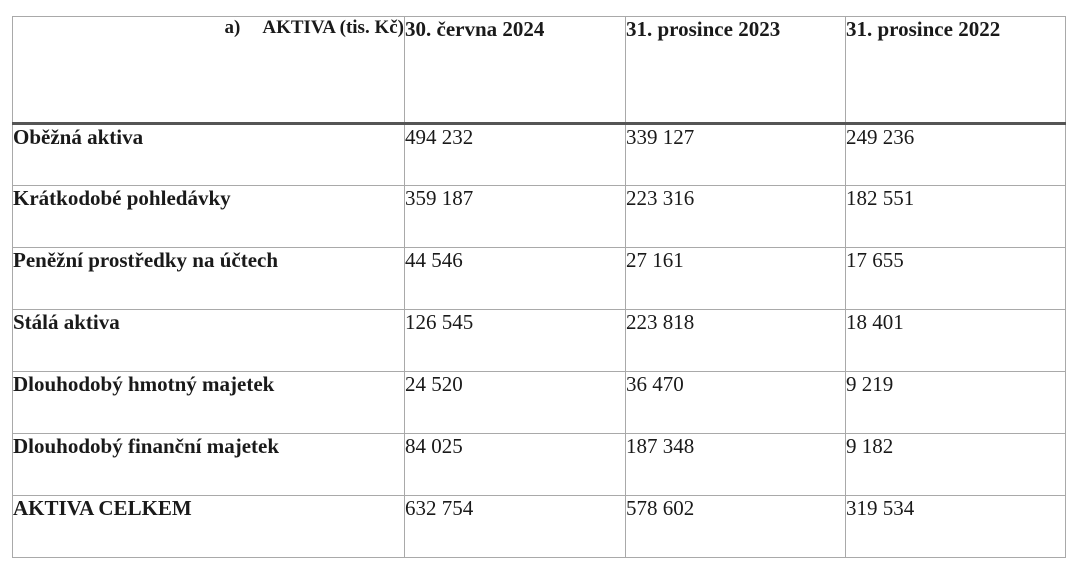  I want to click on row-label-total: AKTIVA CELKEM, so click(208, 526).